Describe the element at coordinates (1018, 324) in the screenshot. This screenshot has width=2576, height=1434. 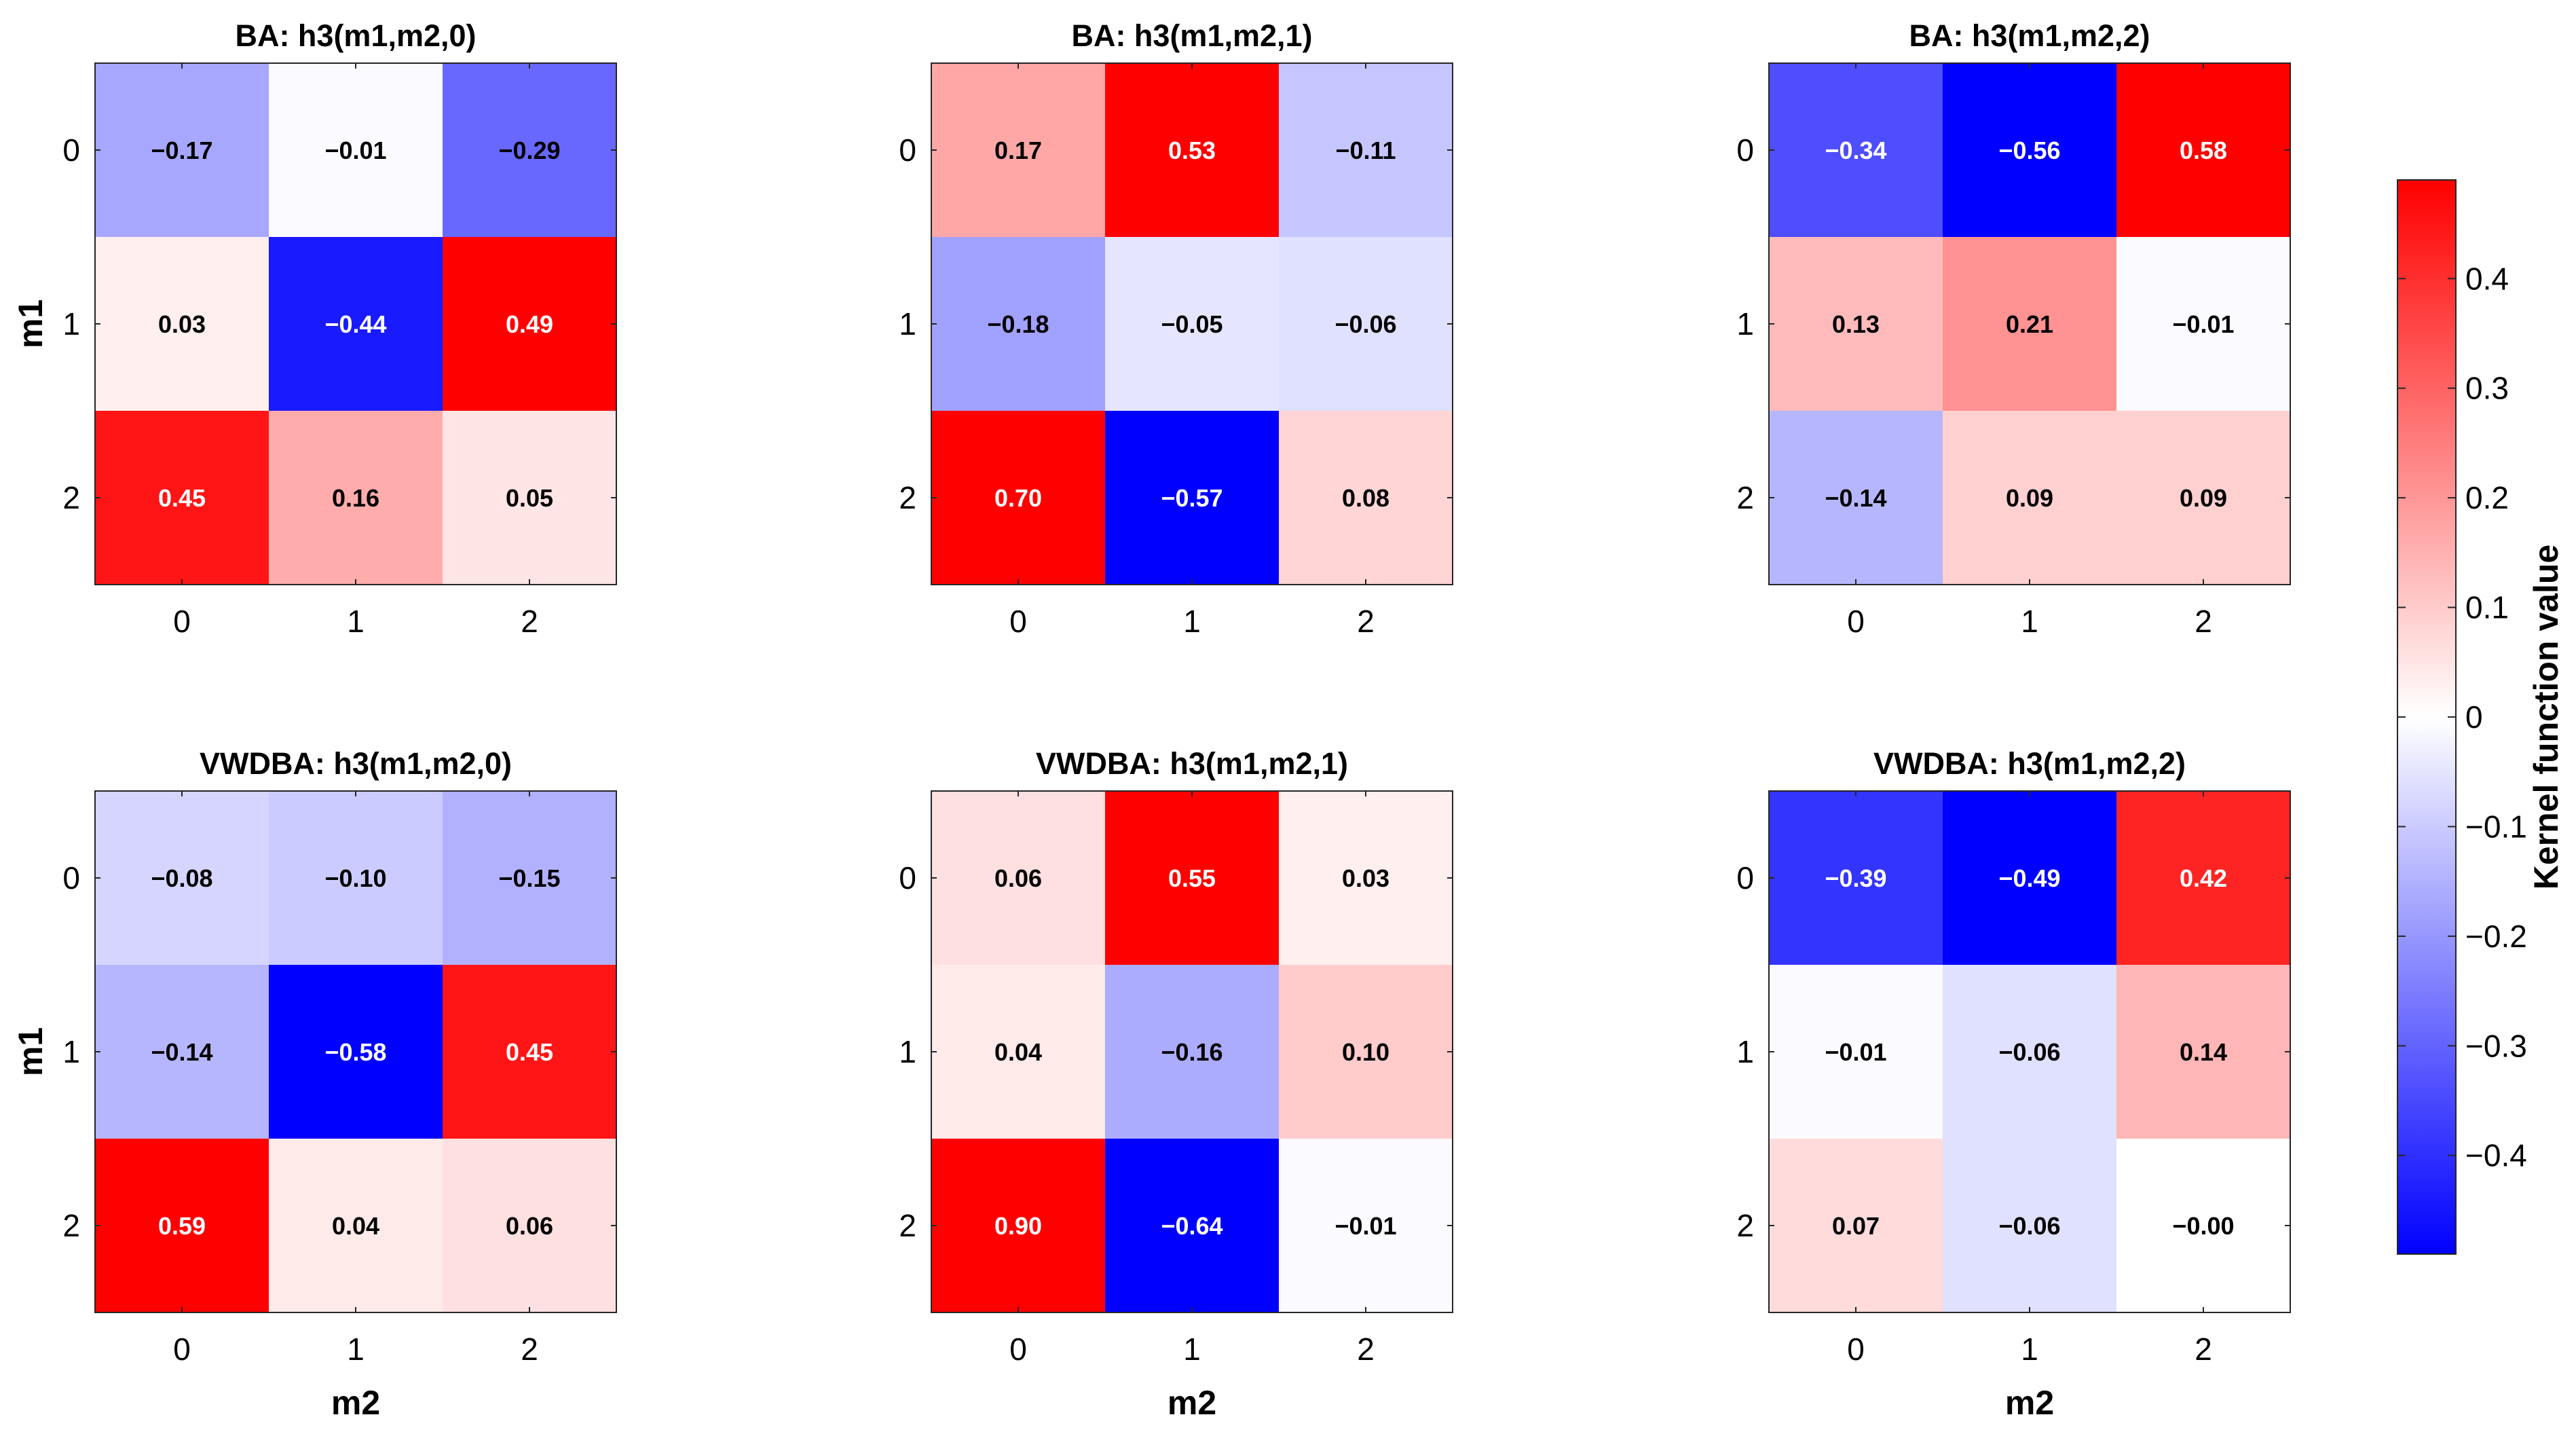
I see `cell-value-label: −0.18` at that location.